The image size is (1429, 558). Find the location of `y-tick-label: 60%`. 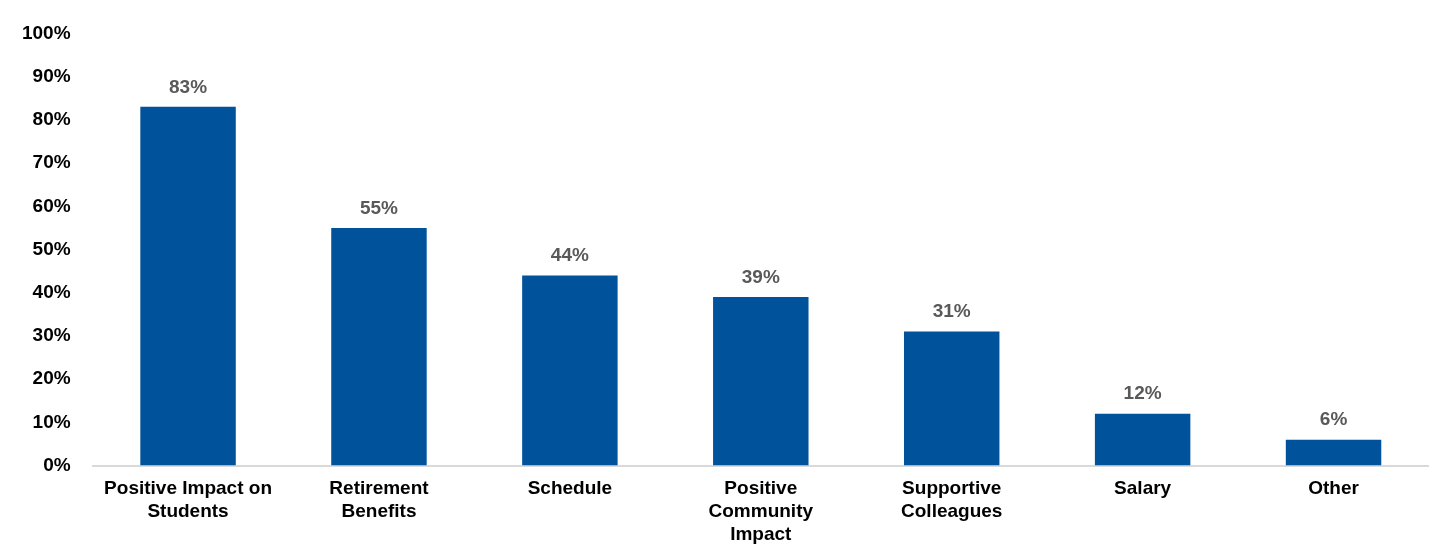

y-tick-label: 60% is located at coordinates (51, 205).